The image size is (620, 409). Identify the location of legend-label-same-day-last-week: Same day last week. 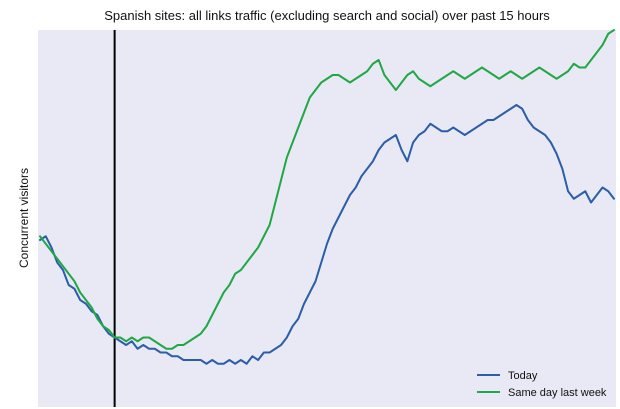
(557, 393).